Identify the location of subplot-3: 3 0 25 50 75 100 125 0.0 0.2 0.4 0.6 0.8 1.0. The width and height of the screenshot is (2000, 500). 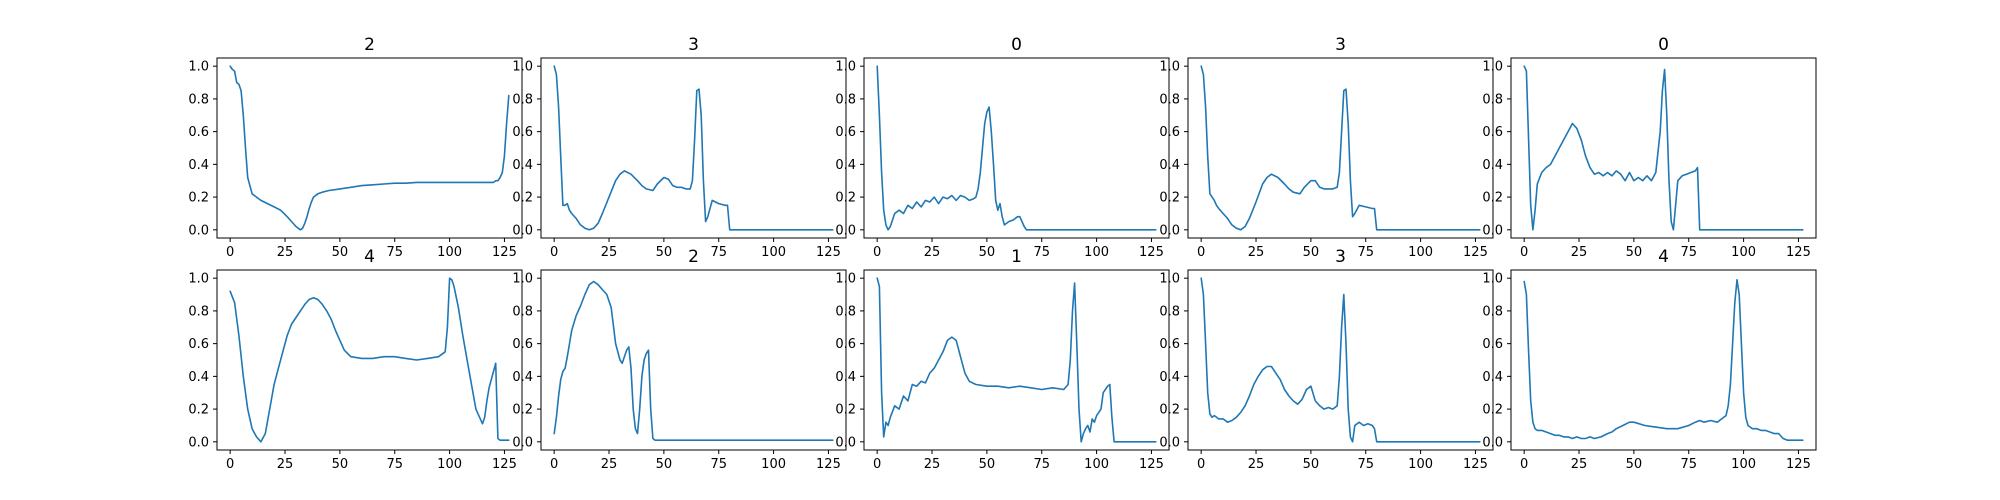
(1326, 147).